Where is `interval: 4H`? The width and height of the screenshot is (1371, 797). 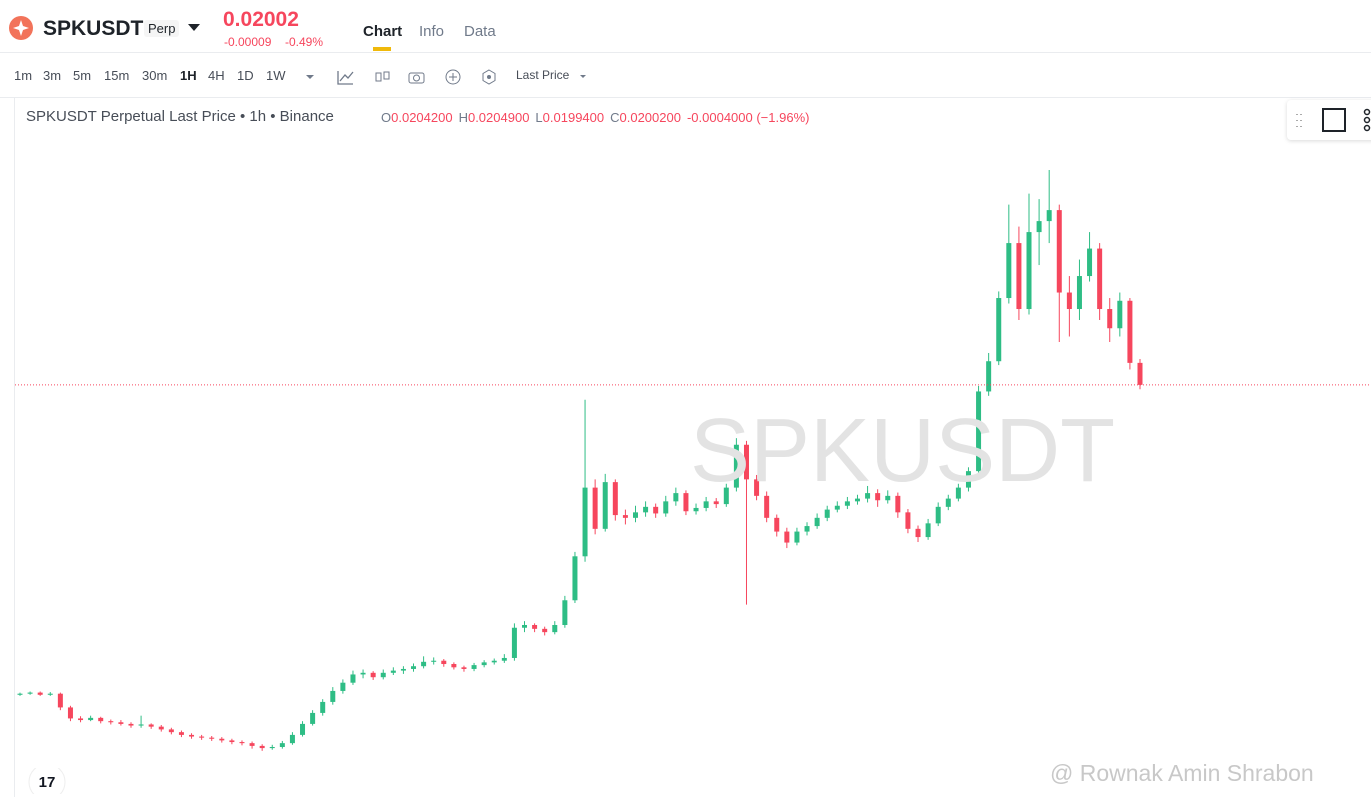 interval: 4H is located at coordinates (216, 75).